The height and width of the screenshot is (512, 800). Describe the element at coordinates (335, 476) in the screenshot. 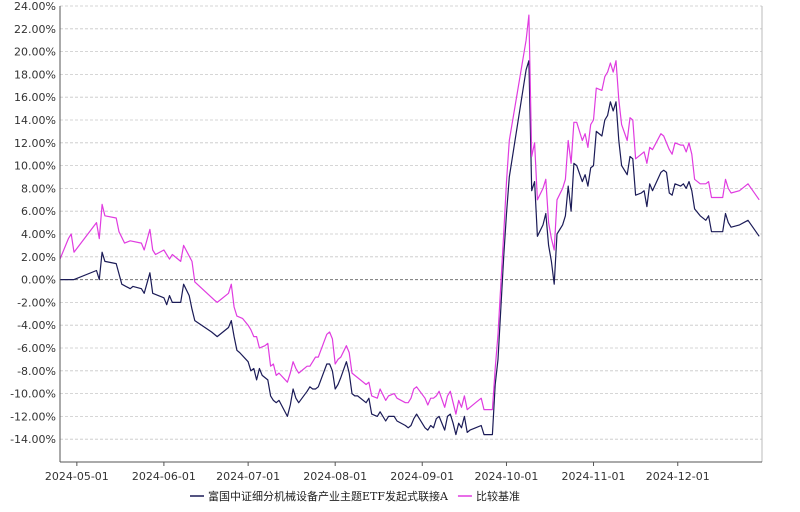

I see `x-tick-label: 2024-08-01` at that location.